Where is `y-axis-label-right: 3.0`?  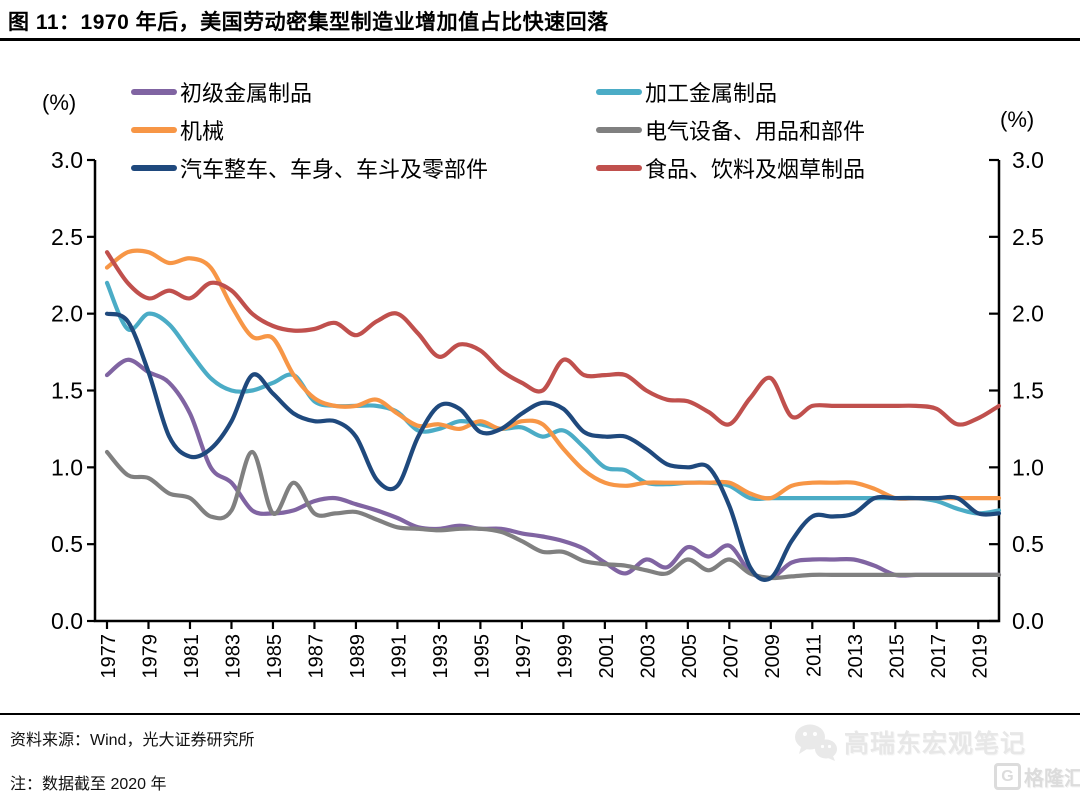
y-axis-label-right: 3.0 is located at coordinates (1028, 160).